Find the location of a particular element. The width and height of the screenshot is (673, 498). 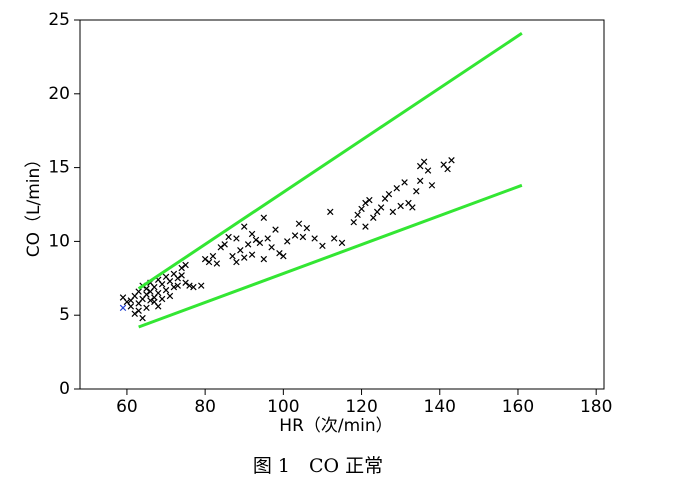

y-tick-label: 25 is located at coordinates (59, 20).